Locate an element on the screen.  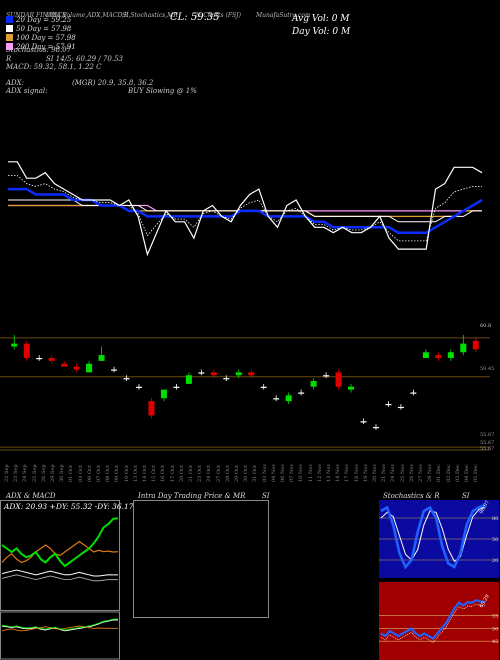
date-label: 12 Nov is located at coordinates (319, 472).